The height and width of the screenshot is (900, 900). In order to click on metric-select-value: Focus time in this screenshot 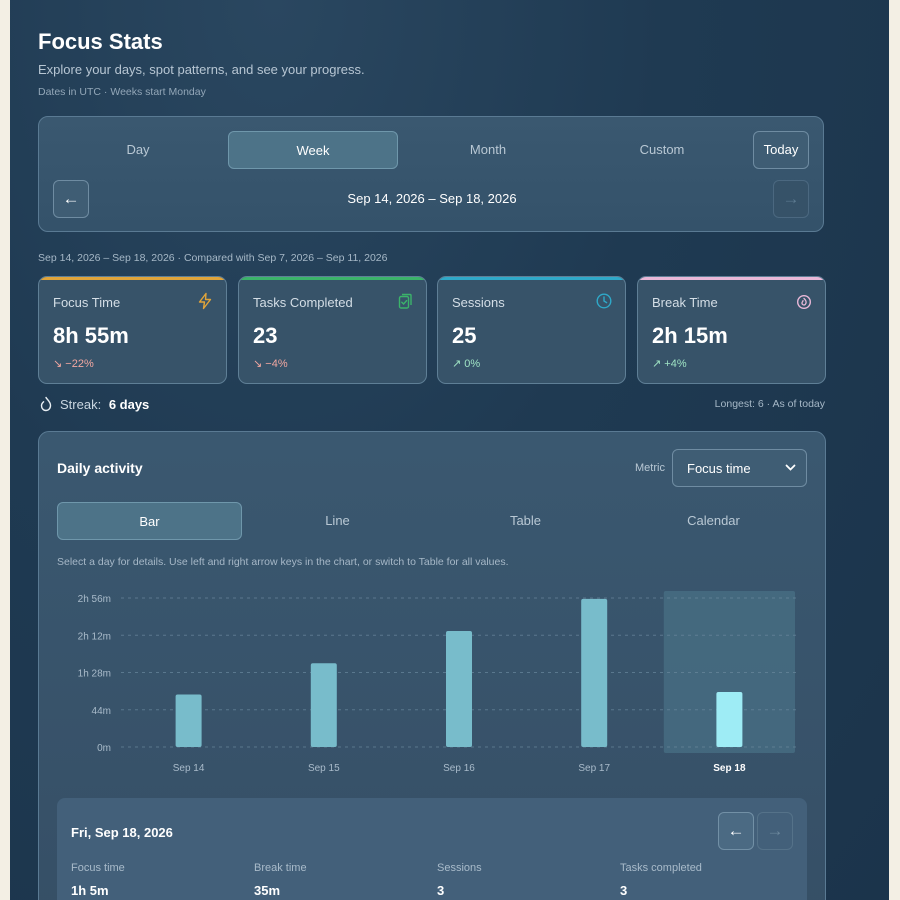, I will do `click(719, 468)`.